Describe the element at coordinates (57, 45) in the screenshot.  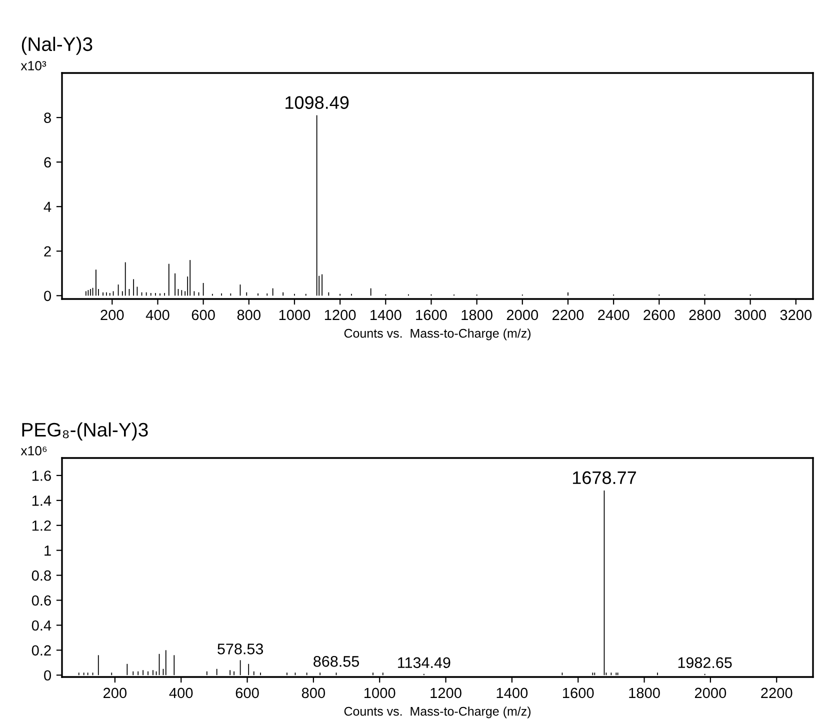
I see `chart-title: (Nal-Y)3` at that location.